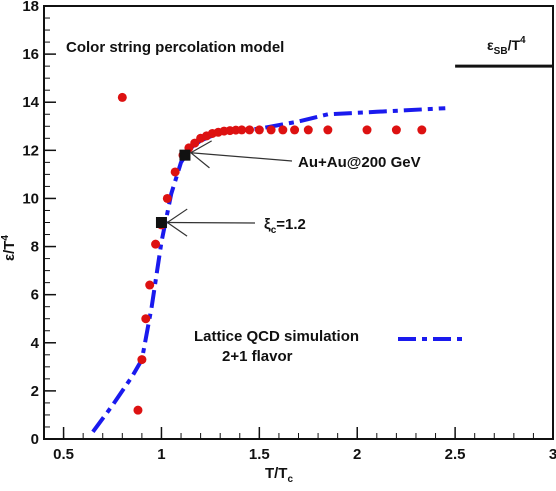  Describe the element at coordinates (259, 454) in the screenshot. I see `x-tick-label: 1.5` at that location.